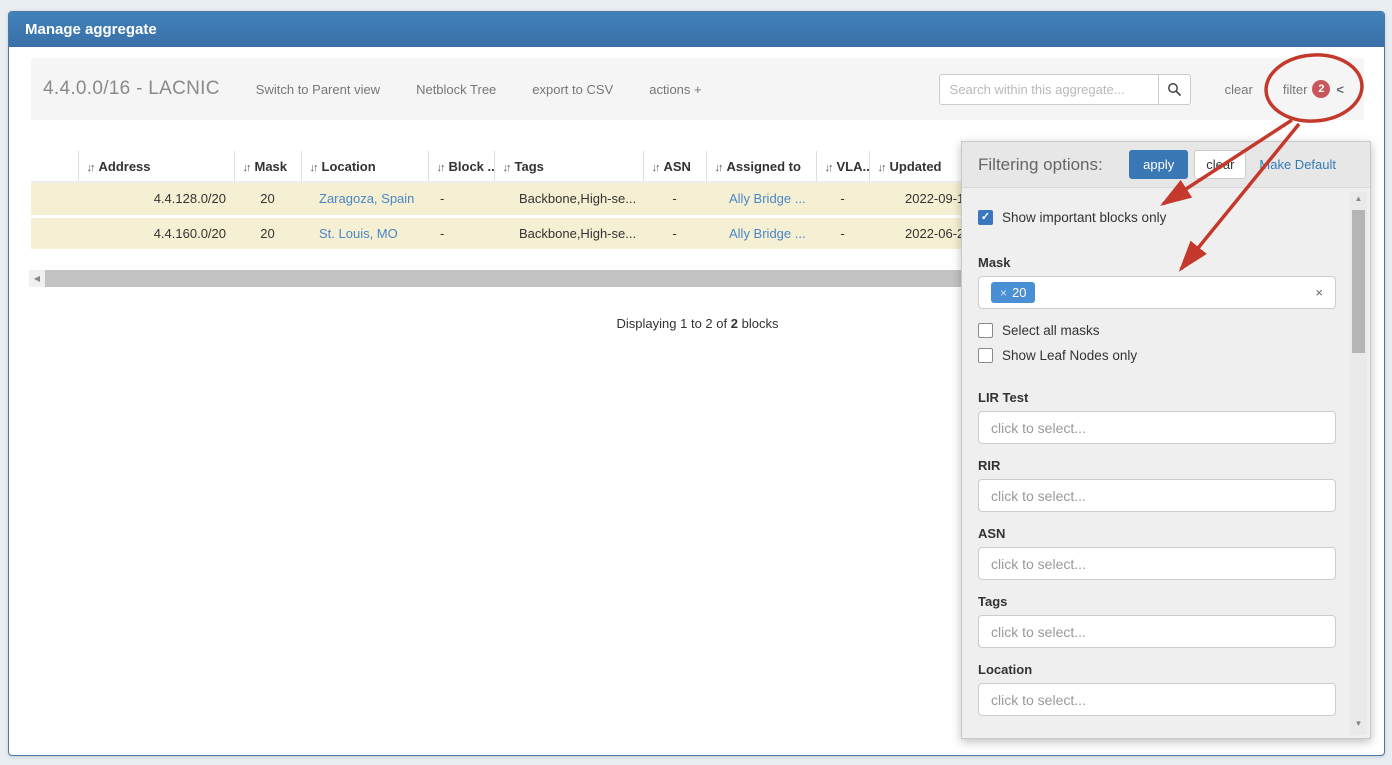 The height and width of the screenshot is (765, 1392). Describe the element at coordinates (456, 89) in the screenshot. I see `netblock-tree-link: Netblock Tree` at that location.